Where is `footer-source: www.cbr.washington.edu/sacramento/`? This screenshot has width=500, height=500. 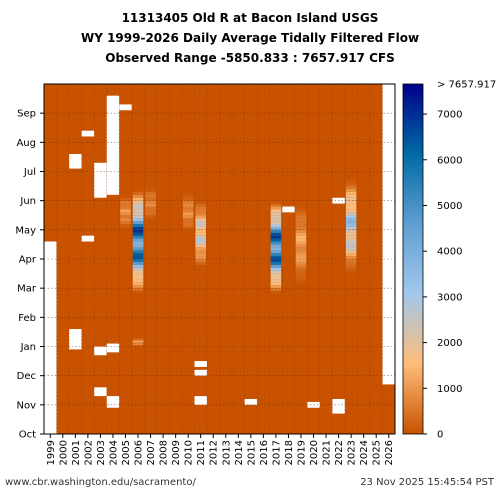
footer-source: www.cbr.washington.edu/sacramento/ is located at coordinates (100, 482).